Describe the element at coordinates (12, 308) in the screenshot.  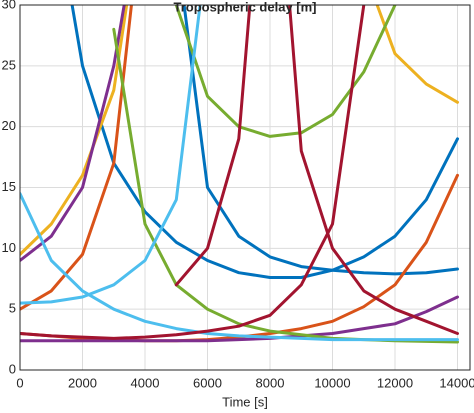
I see `y-tick-label: 5` at that location.